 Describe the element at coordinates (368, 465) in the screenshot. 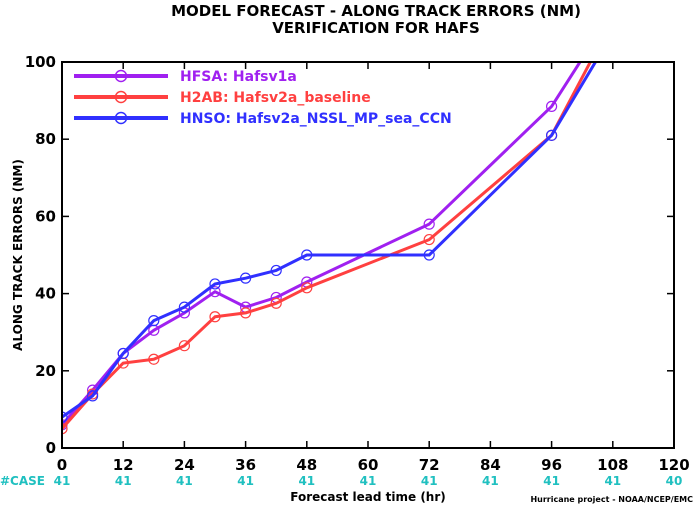

I see `x-tick-label: 60` at that location.